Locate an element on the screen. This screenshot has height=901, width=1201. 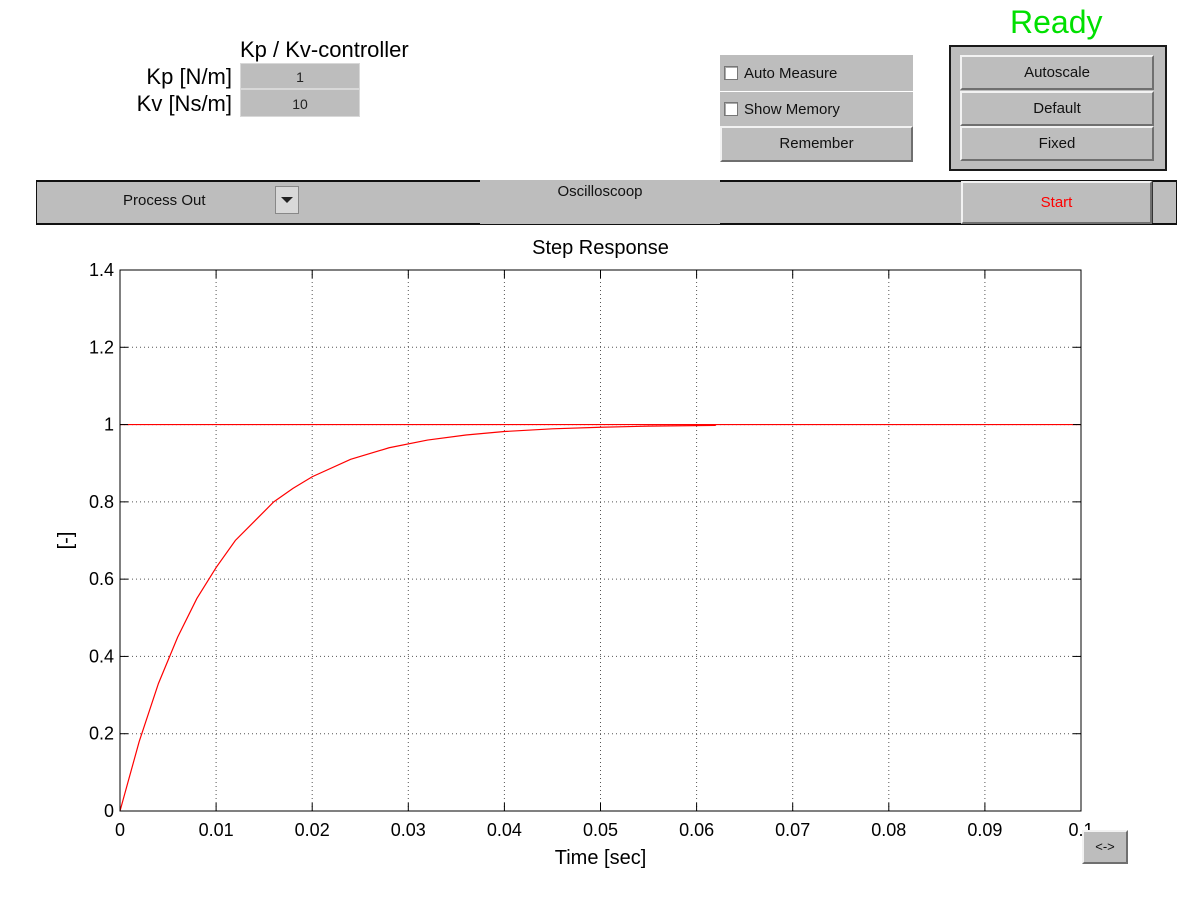
autoscale-button: Autoscale is located at coordinates (1057, 72).